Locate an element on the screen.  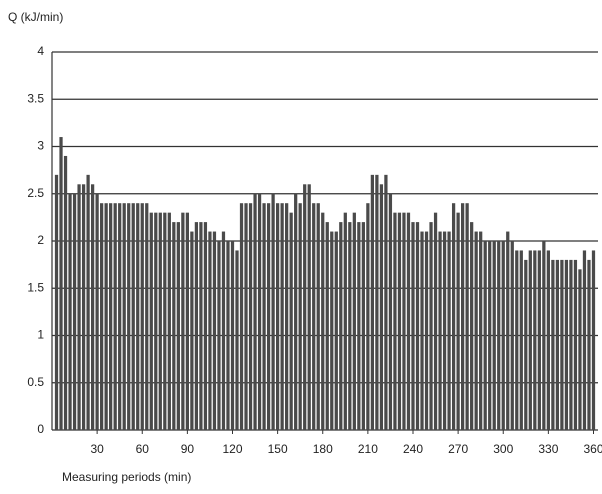
x-tick-label: 30 is located at coordinates (97, 449).